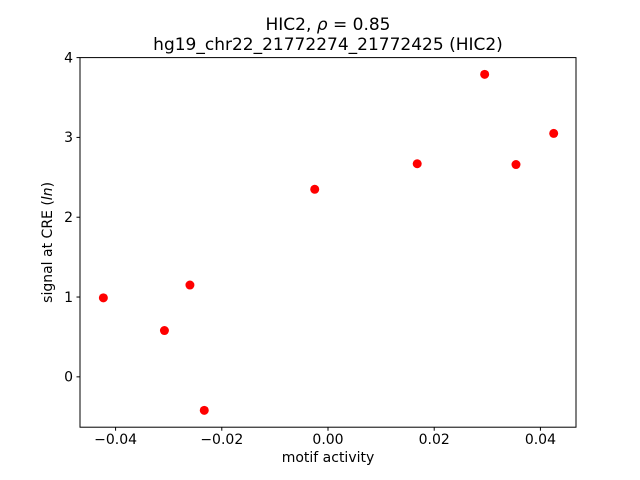 The width and height of the screenshot is (640, 480). What do you see at coordinates (68, 58) in the screenshot?
I see `y-tick-label: 4` at bounding box center [68, 58].